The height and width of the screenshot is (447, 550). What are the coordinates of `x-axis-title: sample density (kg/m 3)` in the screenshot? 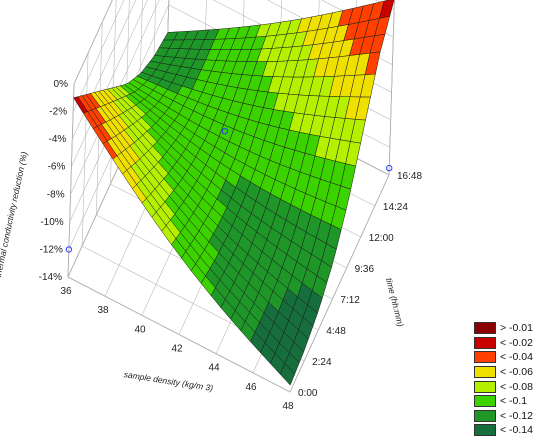 It's located at (168, 381).